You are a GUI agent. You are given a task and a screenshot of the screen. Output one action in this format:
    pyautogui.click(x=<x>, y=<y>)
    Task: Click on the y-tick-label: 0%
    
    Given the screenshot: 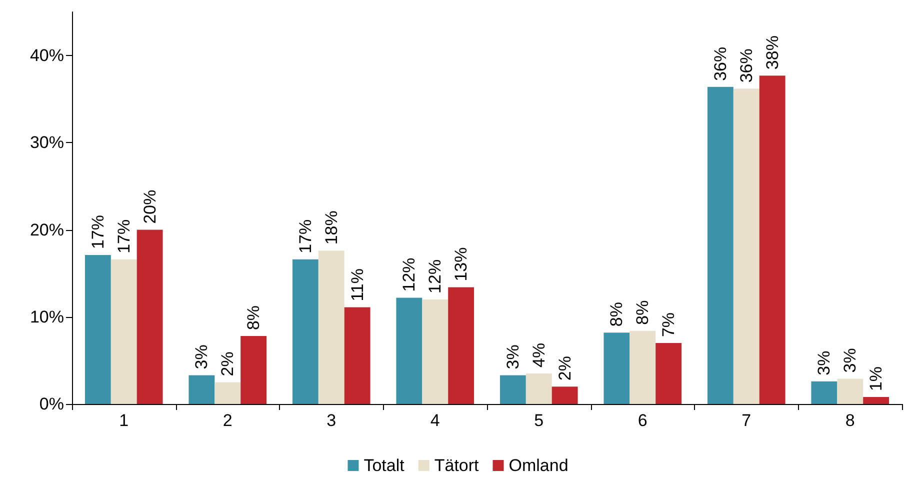 What is the action you would take?
    pyautogui.click(x=51, y=404)
    